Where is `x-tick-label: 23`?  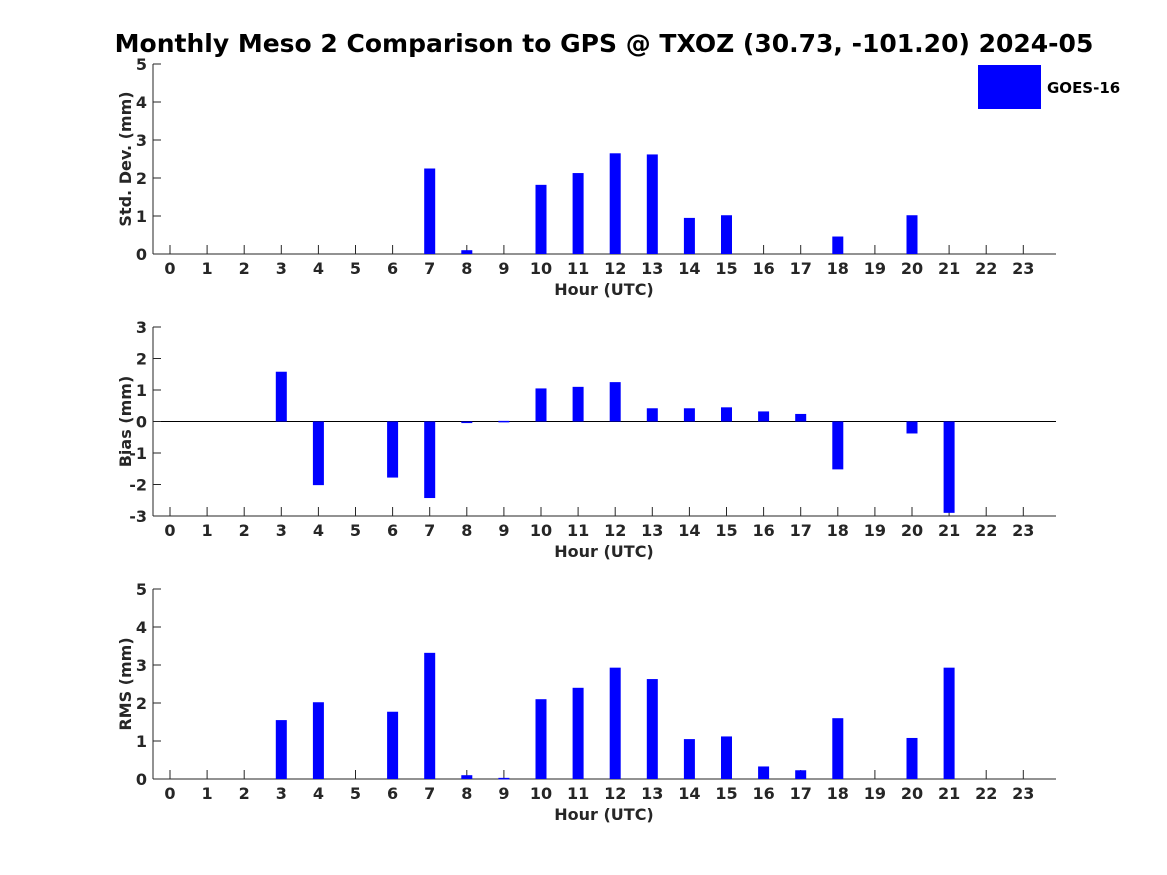
x-tick-label: 23 is located at coordinates (1023, 268).